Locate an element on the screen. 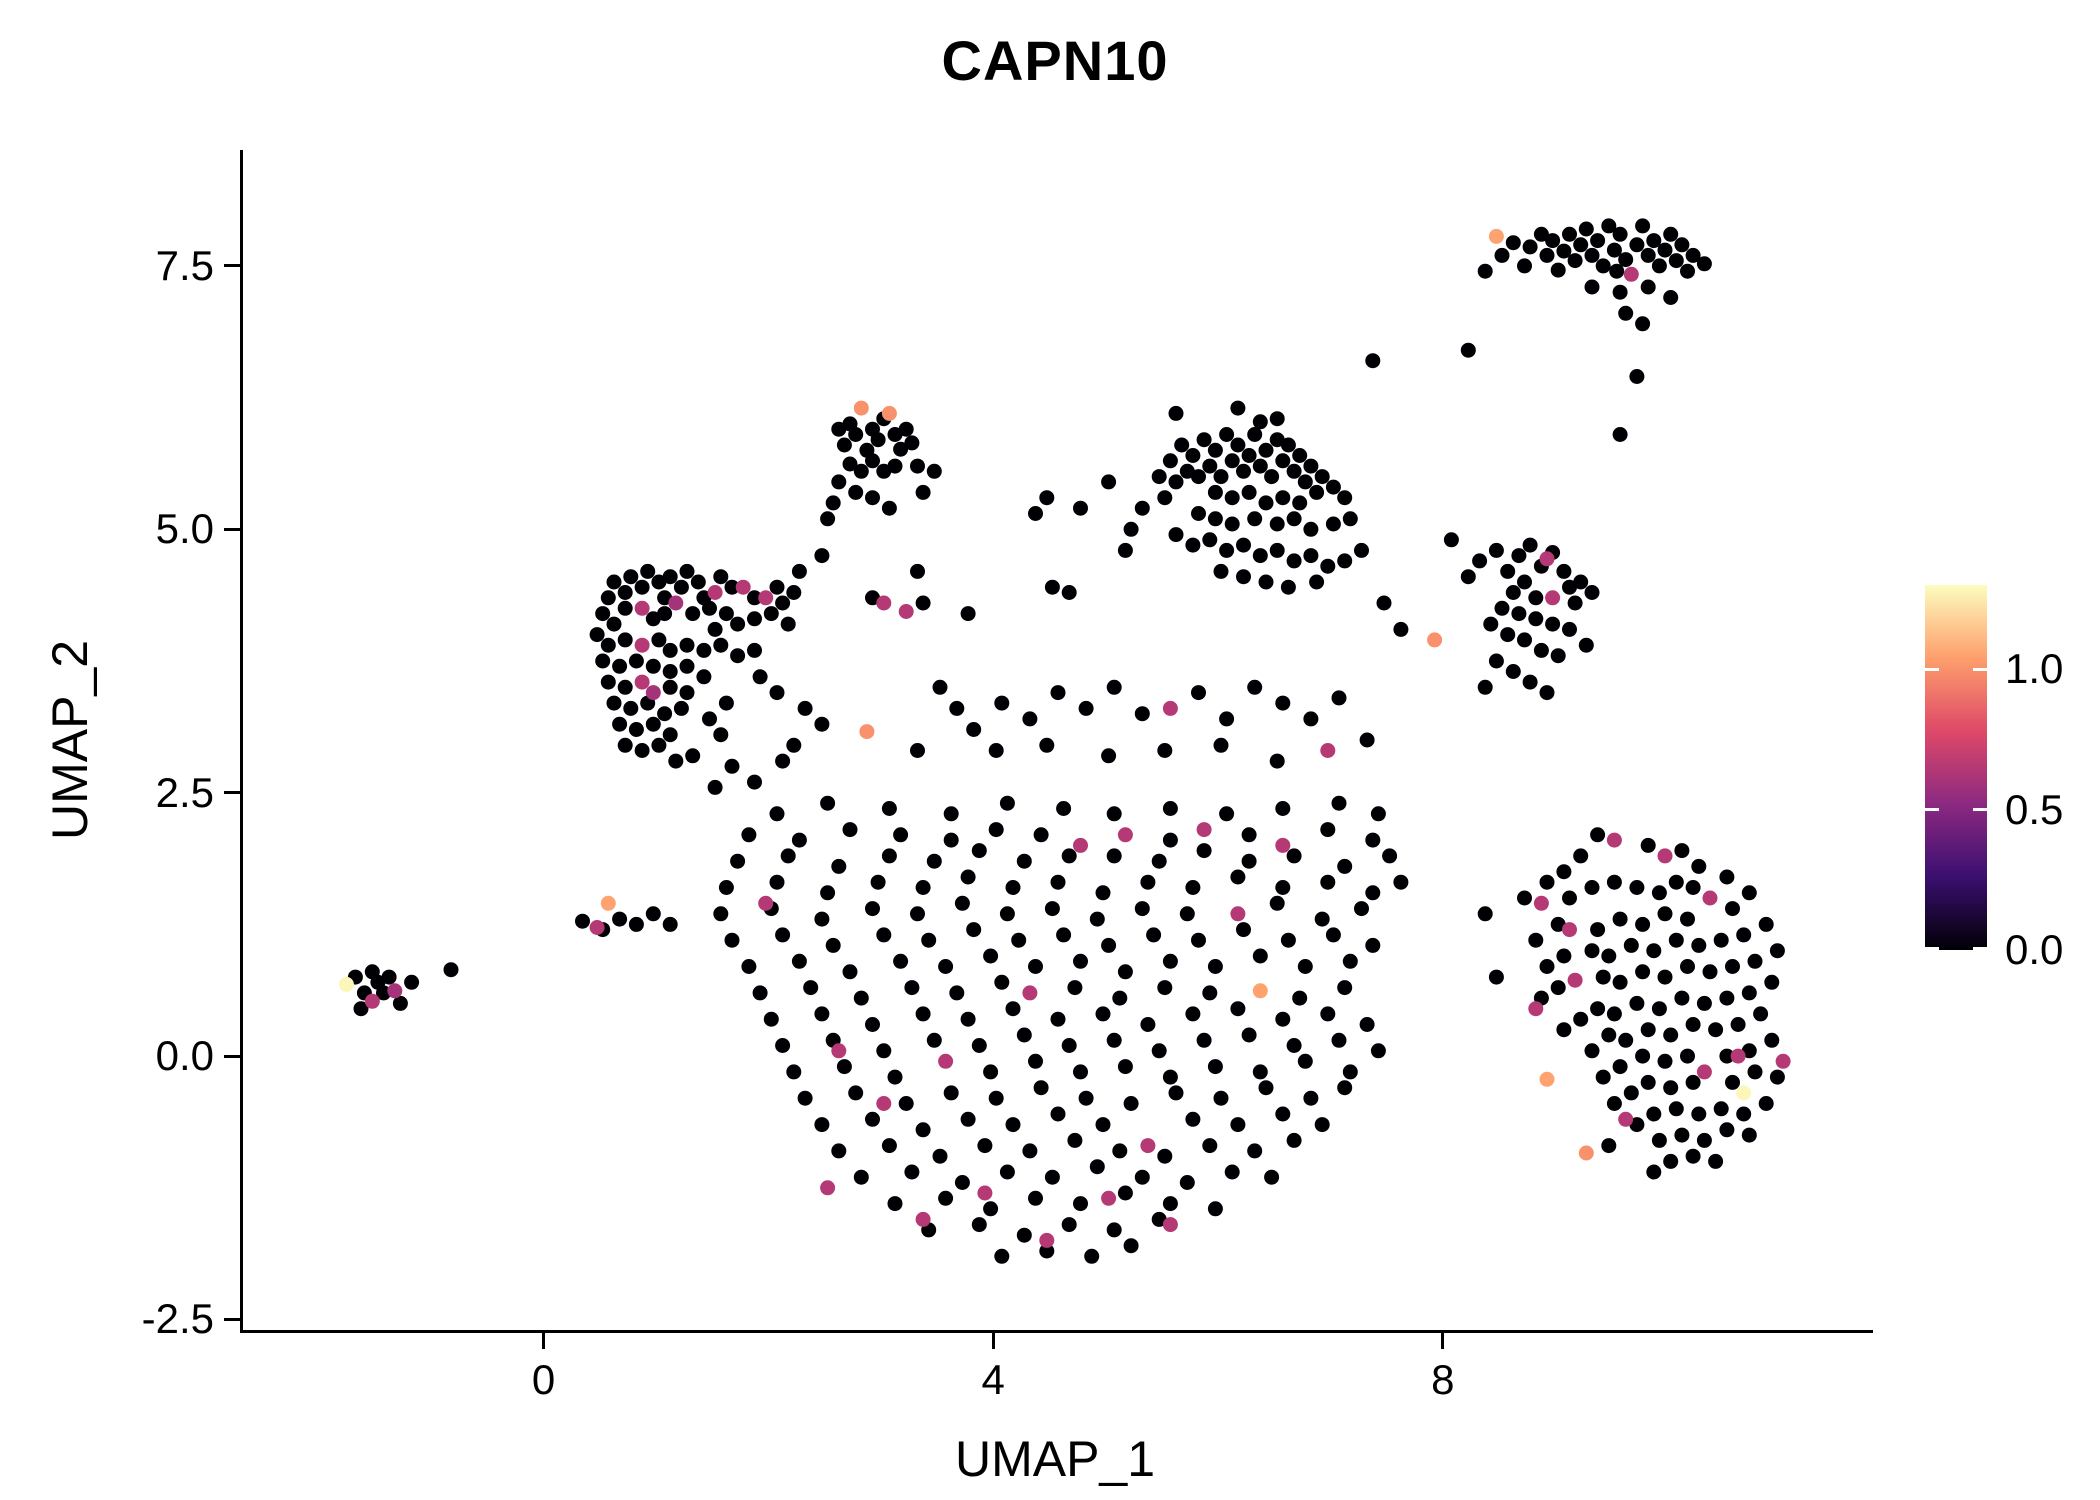  x-axis-label: UMAP_1 is located at coordinates (1055, 1459).